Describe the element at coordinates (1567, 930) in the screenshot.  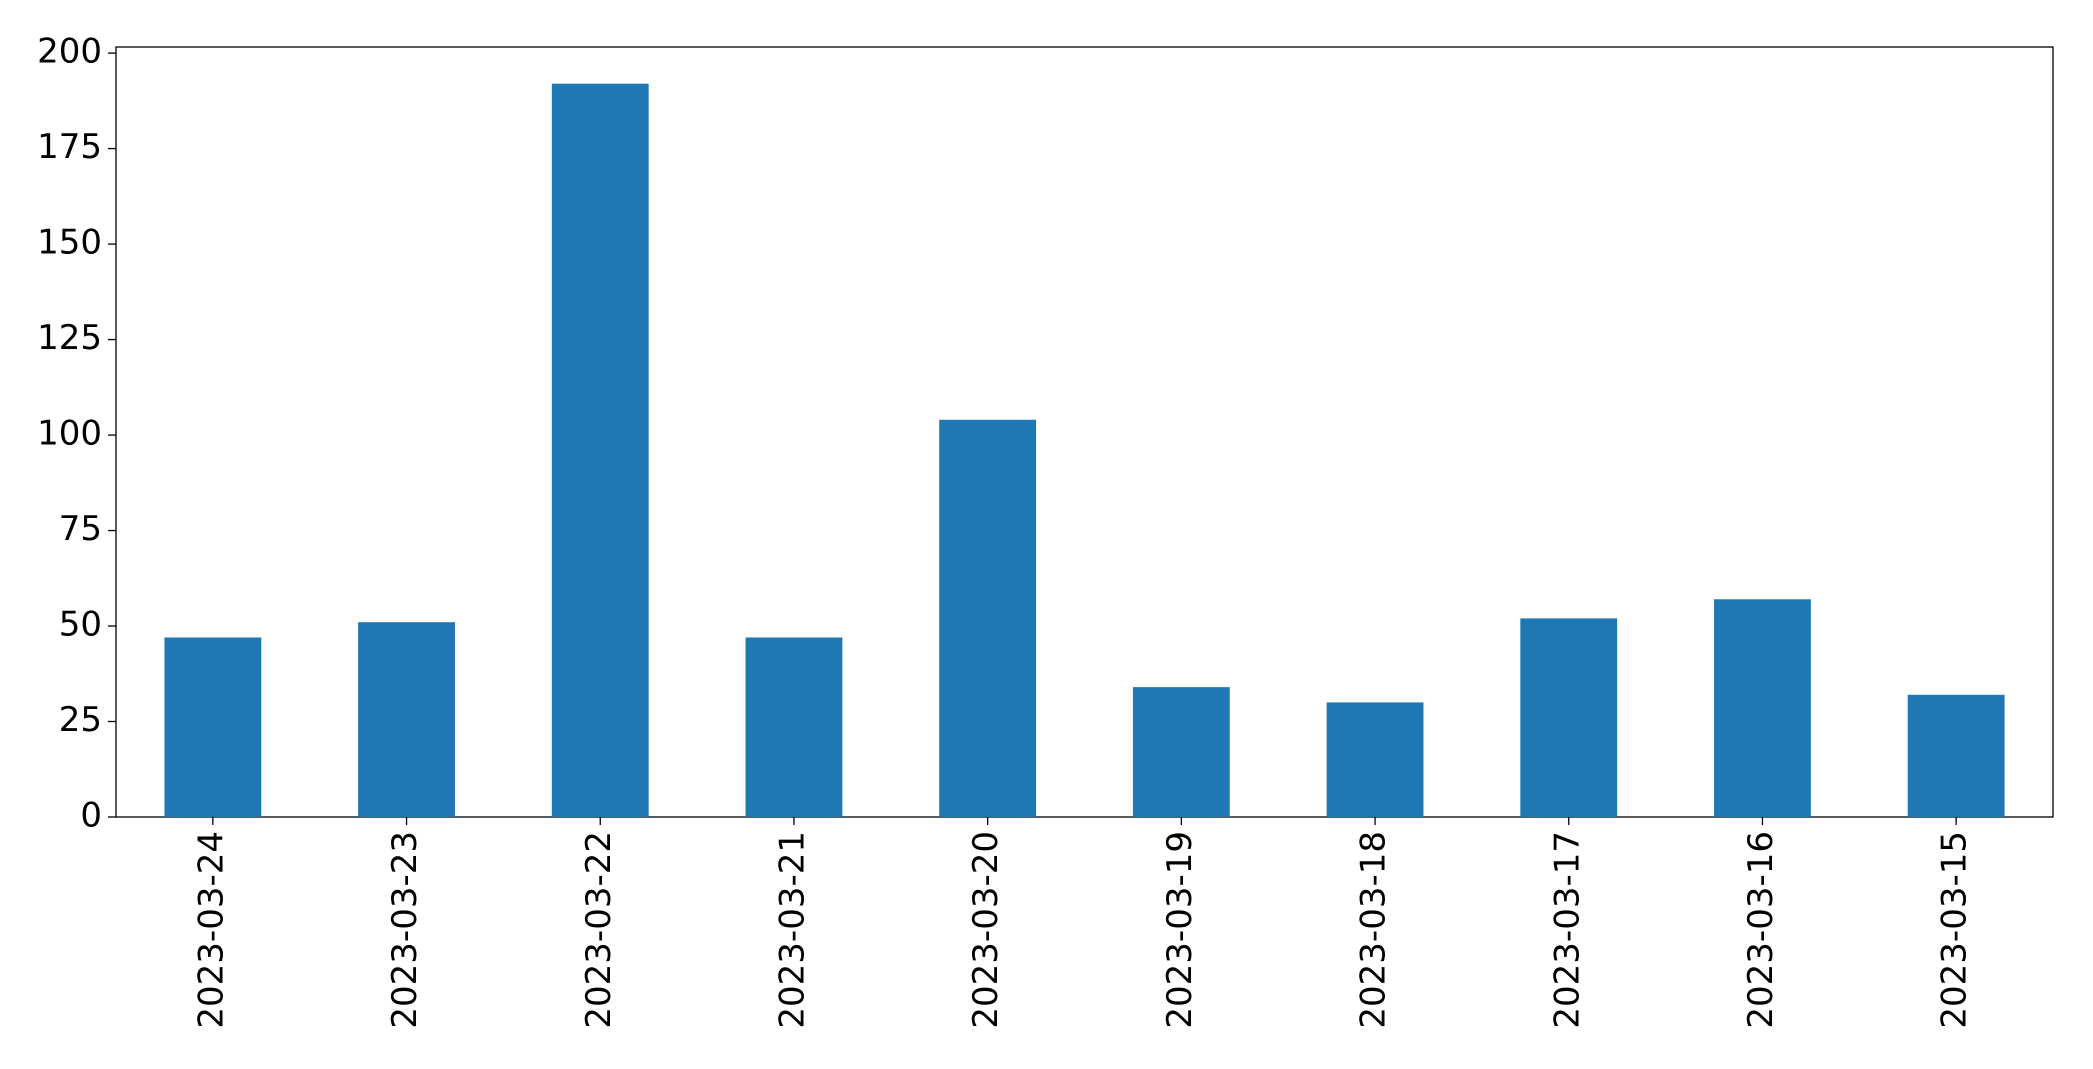
I see `x-tick-label: 2023-03-17` at that location.